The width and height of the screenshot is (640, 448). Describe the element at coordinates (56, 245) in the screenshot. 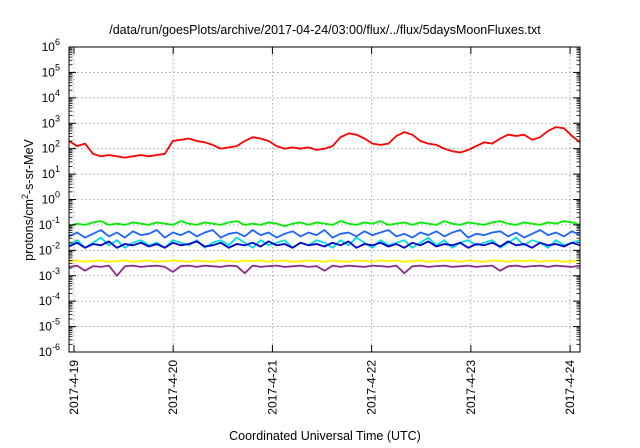

I see `y-tick-label-exponent: -2` at that location.